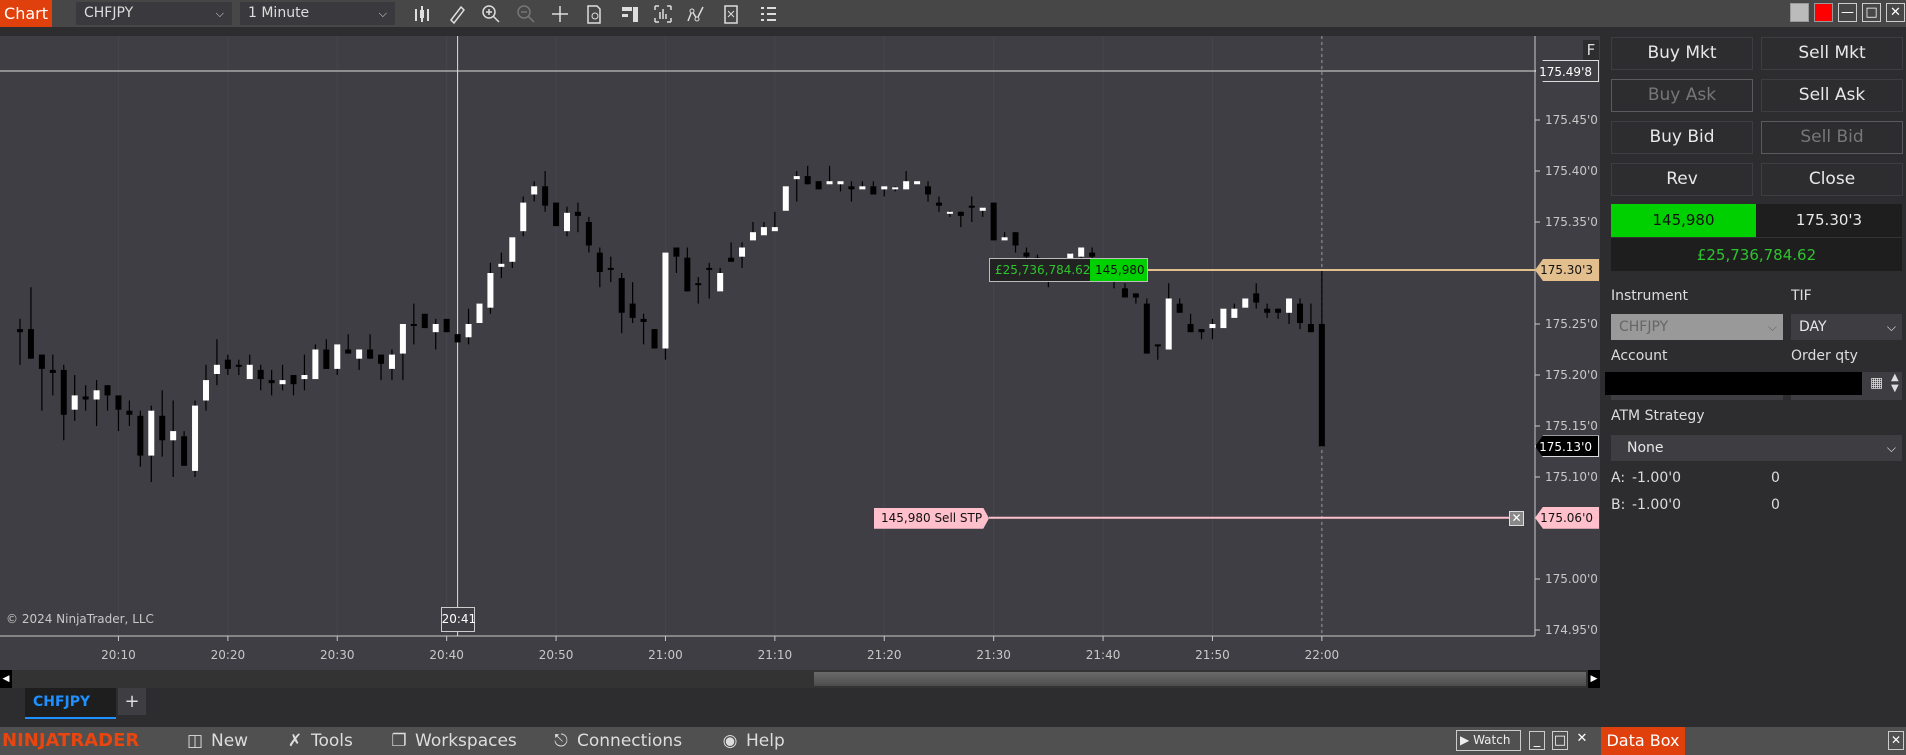  I want to click on tab-chfjpy: CHFJPY, so click(70, 703).